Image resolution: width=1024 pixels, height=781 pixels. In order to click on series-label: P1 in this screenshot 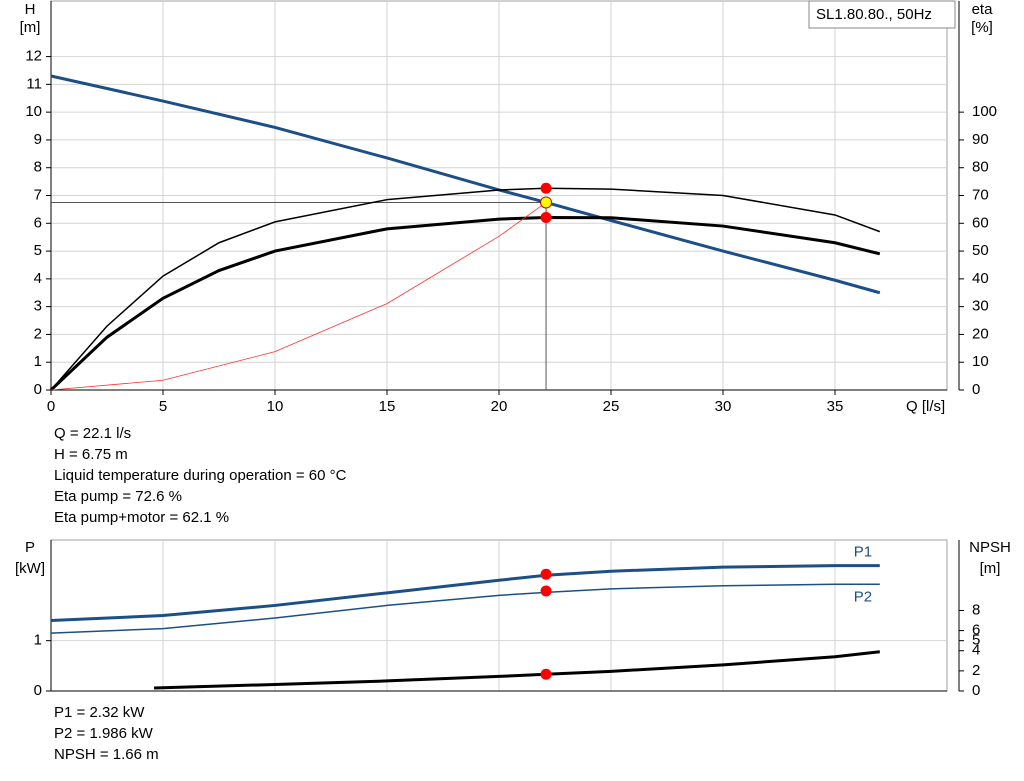, I will do `click(863, 552)`.